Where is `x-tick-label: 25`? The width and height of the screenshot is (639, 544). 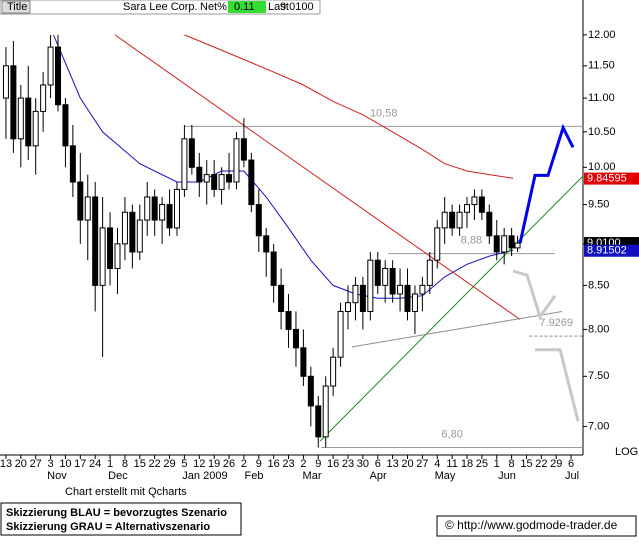 x-tick-label: 25 is located at coordinates (482, 464).